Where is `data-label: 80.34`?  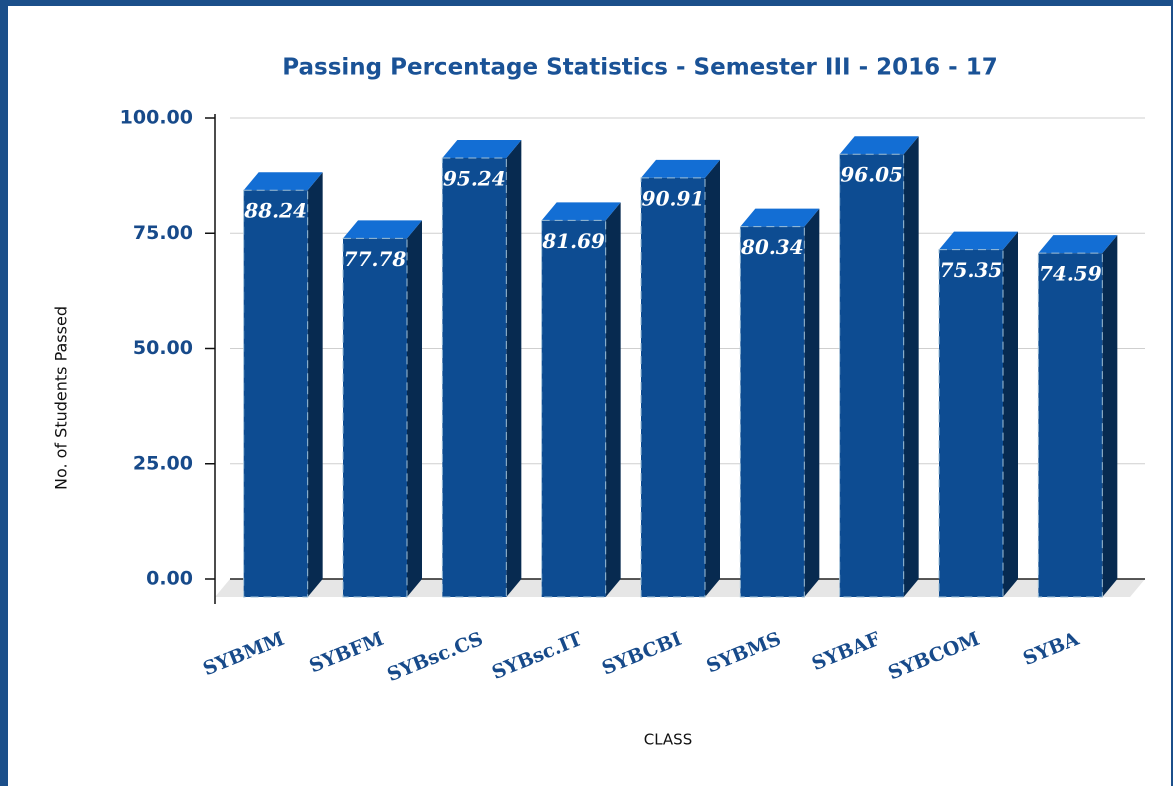
data-label: 80.34 is located at coordinates (772, 247).